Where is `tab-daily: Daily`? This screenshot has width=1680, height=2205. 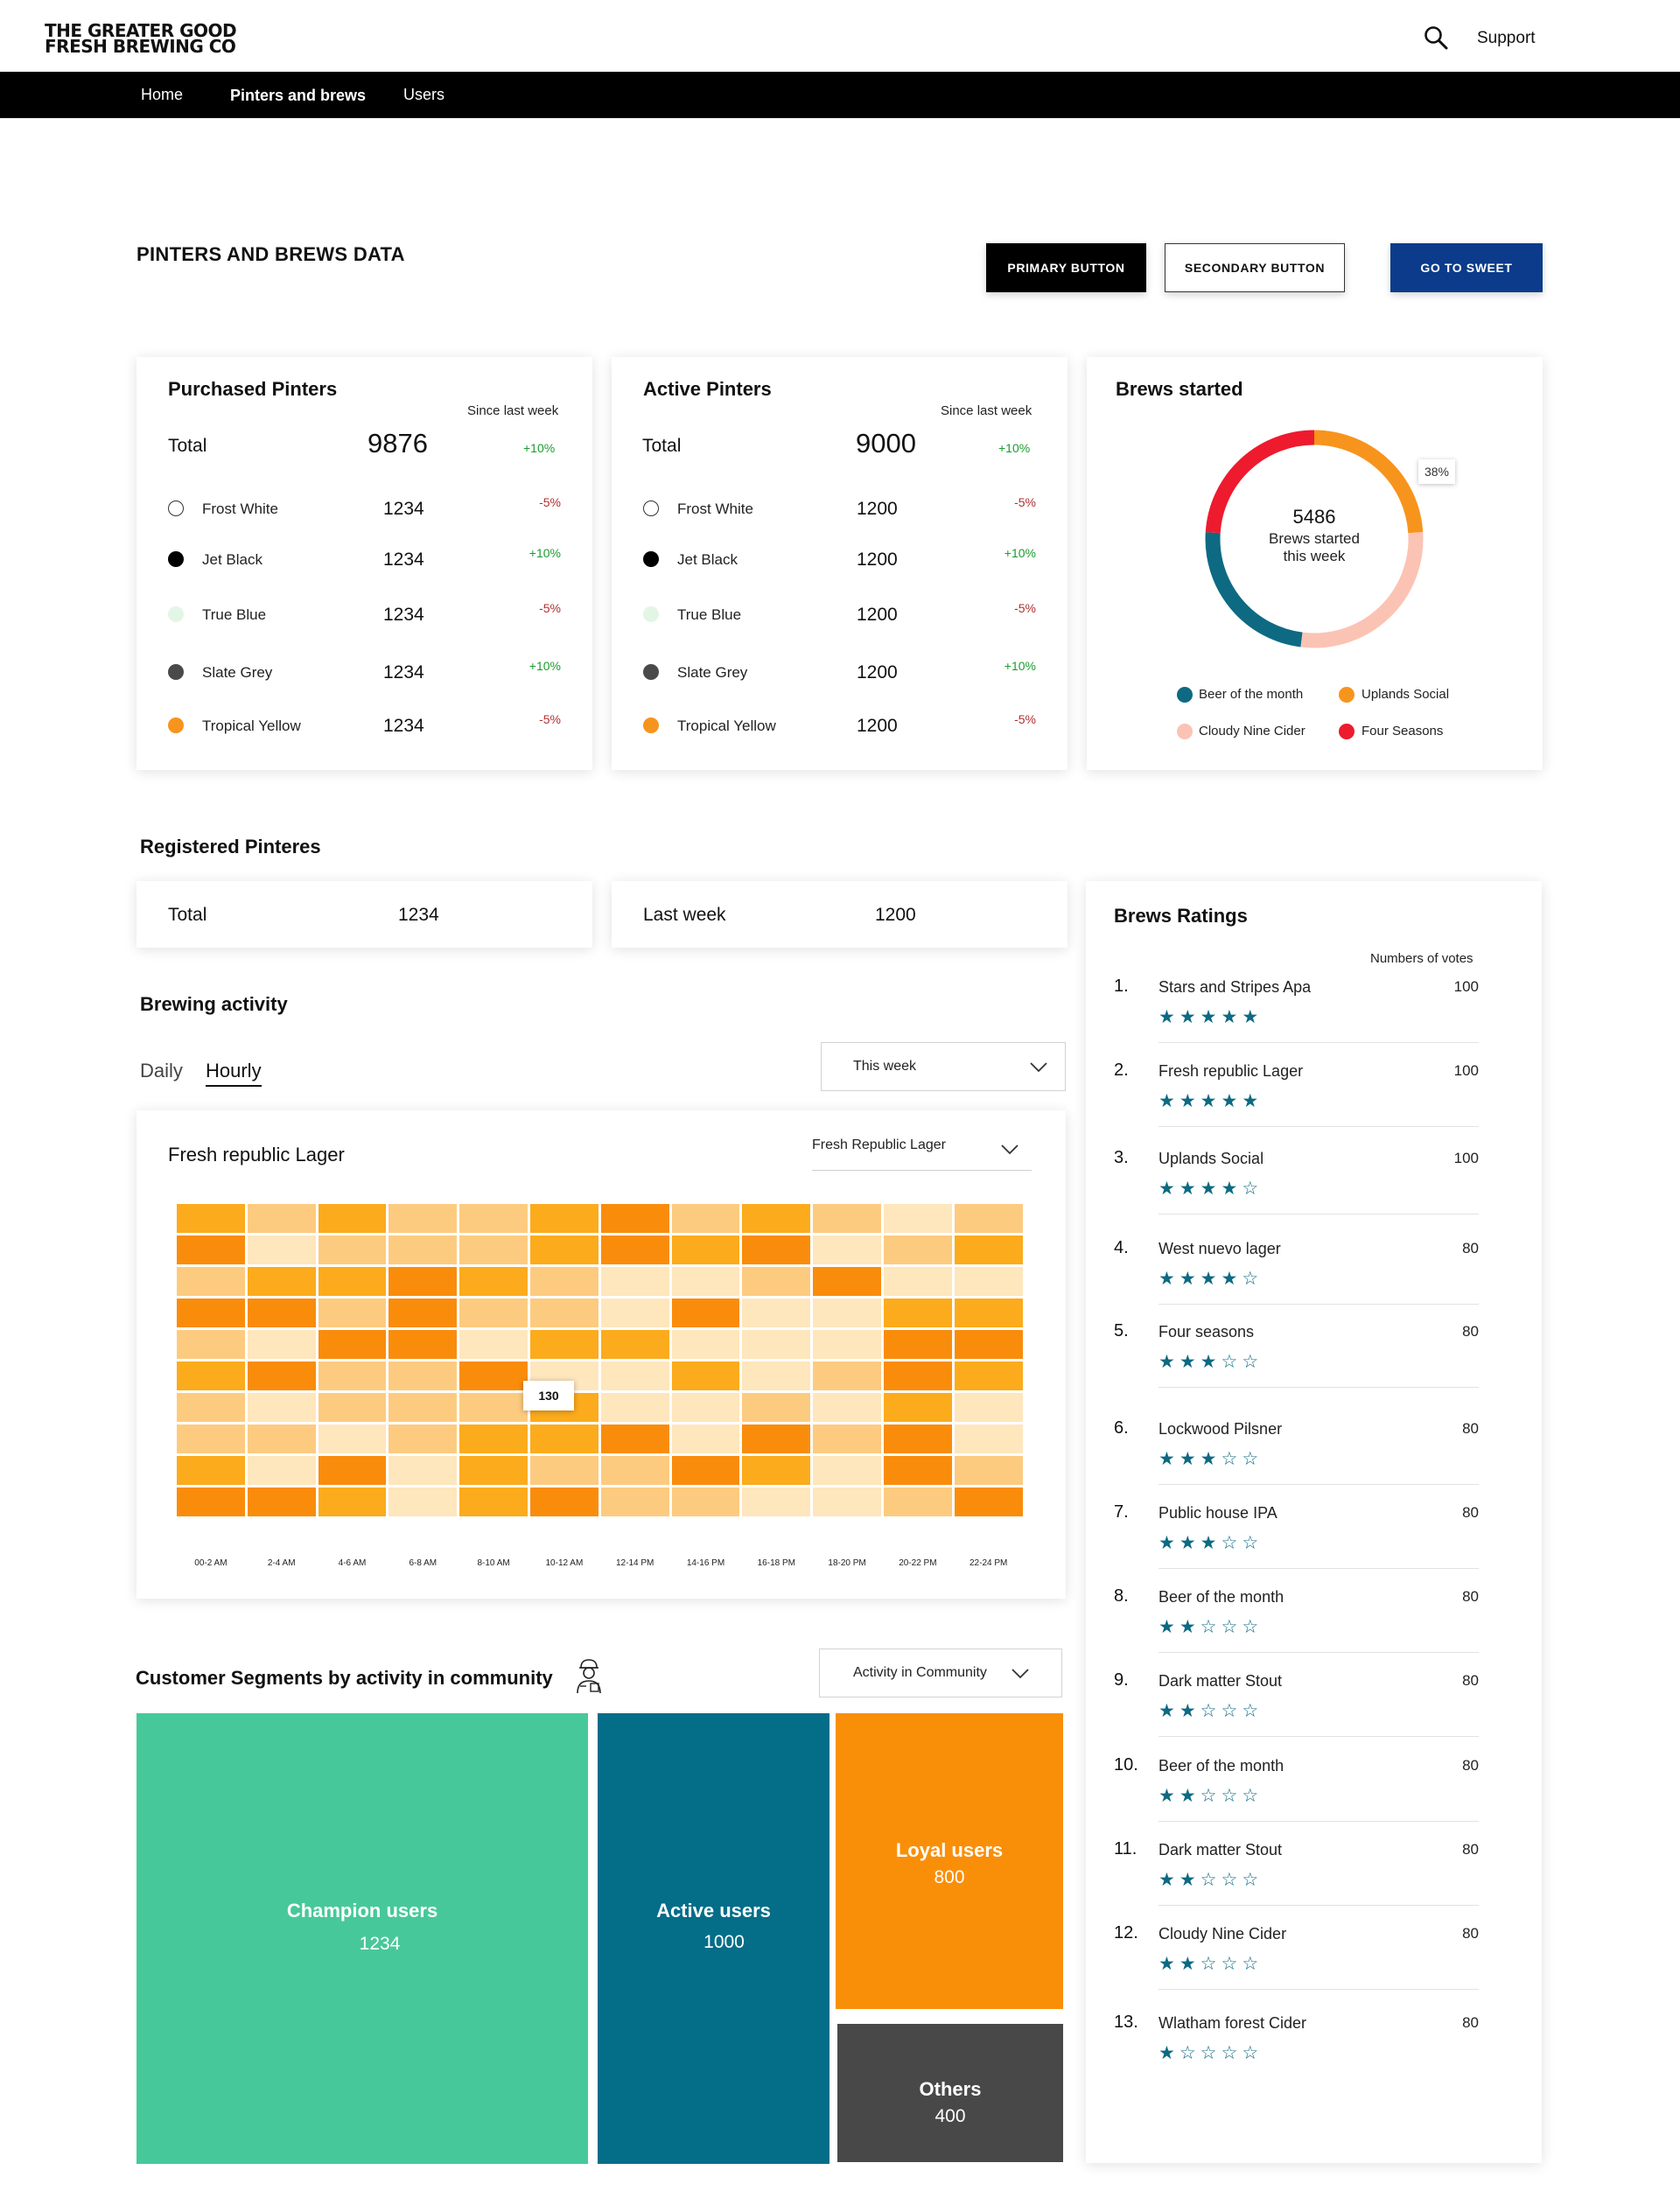 tab-daily: Daily is located at coordinates (161, 1071).